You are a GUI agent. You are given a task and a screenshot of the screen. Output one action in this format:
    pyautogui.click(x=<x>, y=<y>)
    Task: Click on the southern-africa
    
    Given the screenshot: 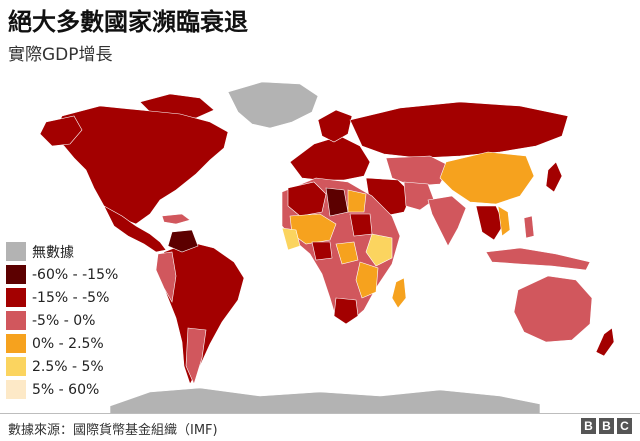 What is the action you would take?
    pyautogui.click(x=346, y=311)
    